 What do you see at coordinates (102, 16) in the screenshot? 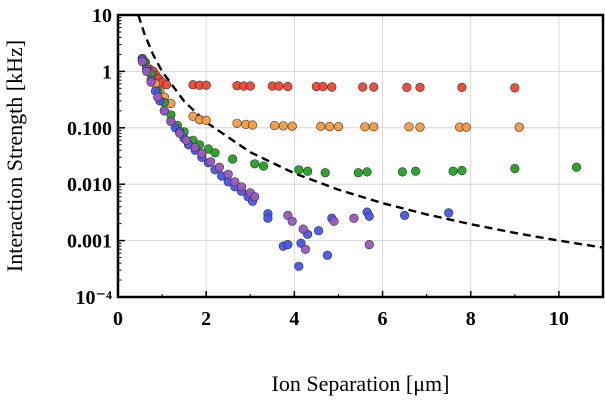
I see `y-tick-label: 10` at bounding box center [102, 16].